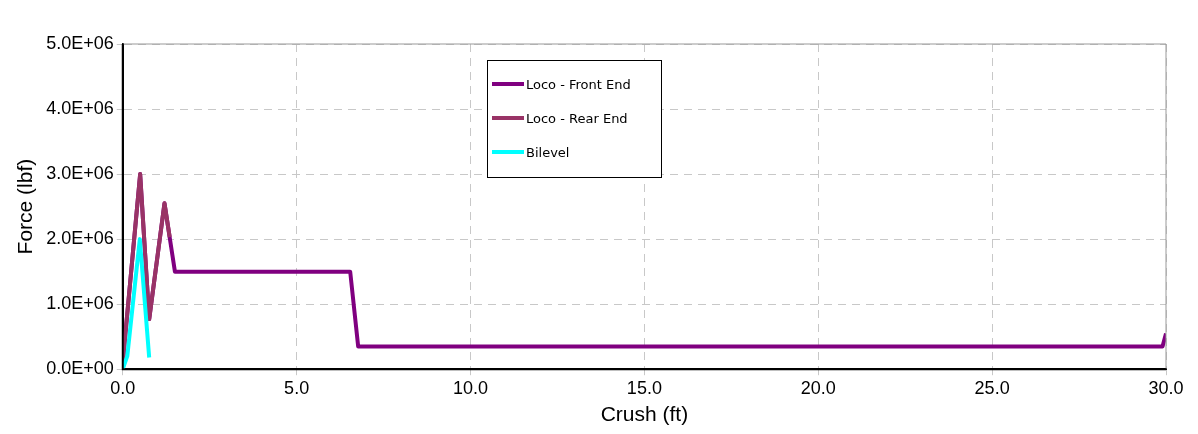 The image size is (1198, 434). Describe the element at coordinates (123, 387) in the screenshot. I see `x-tick-label: 0.0` at that location.